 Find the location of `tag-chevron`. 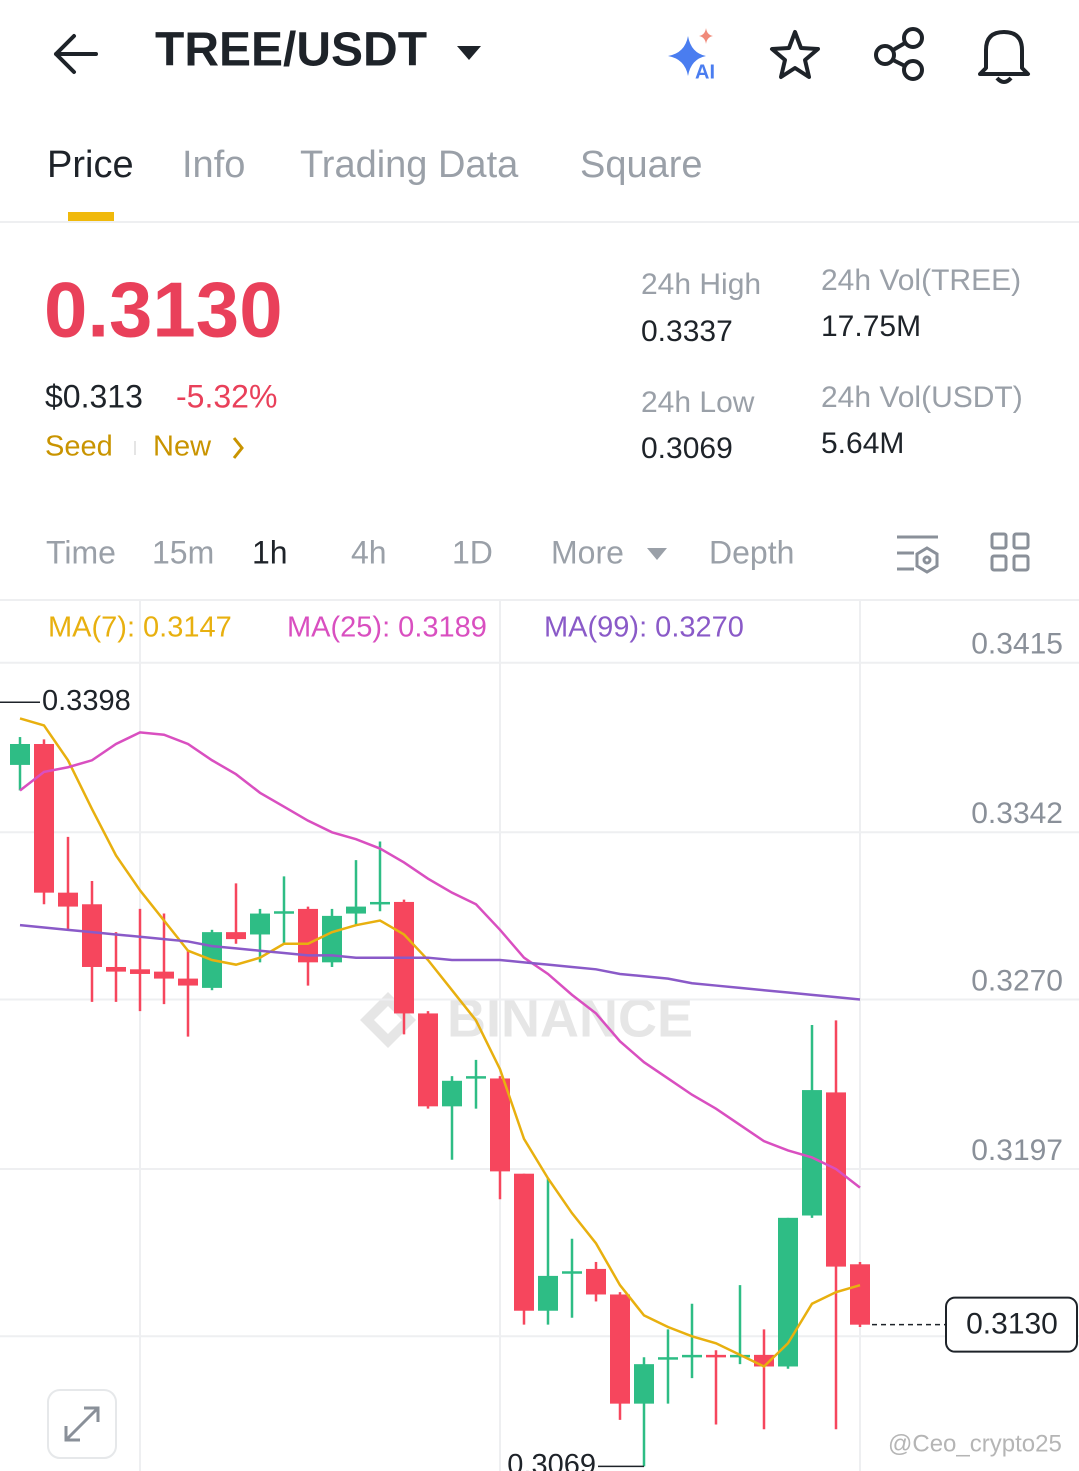

tag-chevron is located at coordinates (238, 448).